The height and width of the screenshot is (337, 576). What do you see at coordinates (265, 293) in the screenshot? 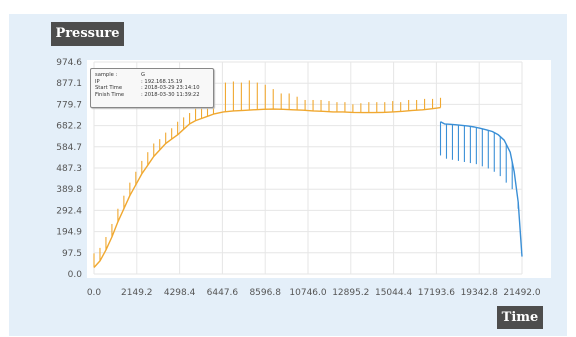
I see `x-tick-label: 8596.8` at bounding box center [265, 293].